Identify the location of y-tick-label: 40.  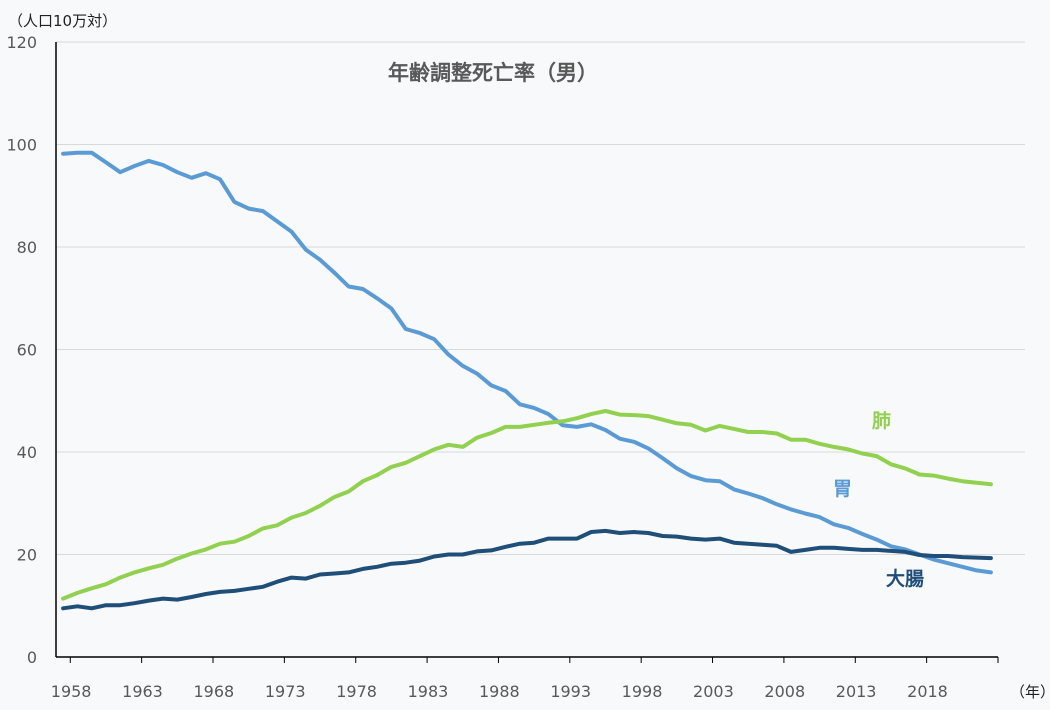
(27, 452).